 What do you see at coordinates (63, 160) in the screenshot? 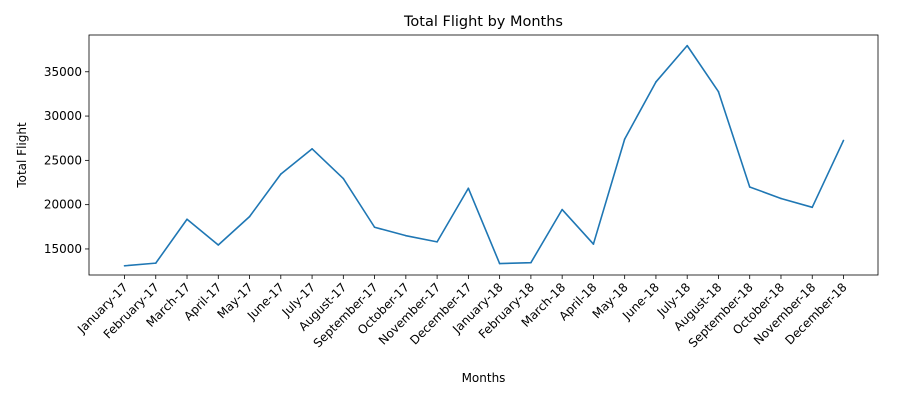
I see `y-tick-label: 25000` at bounding box center [63, 160].